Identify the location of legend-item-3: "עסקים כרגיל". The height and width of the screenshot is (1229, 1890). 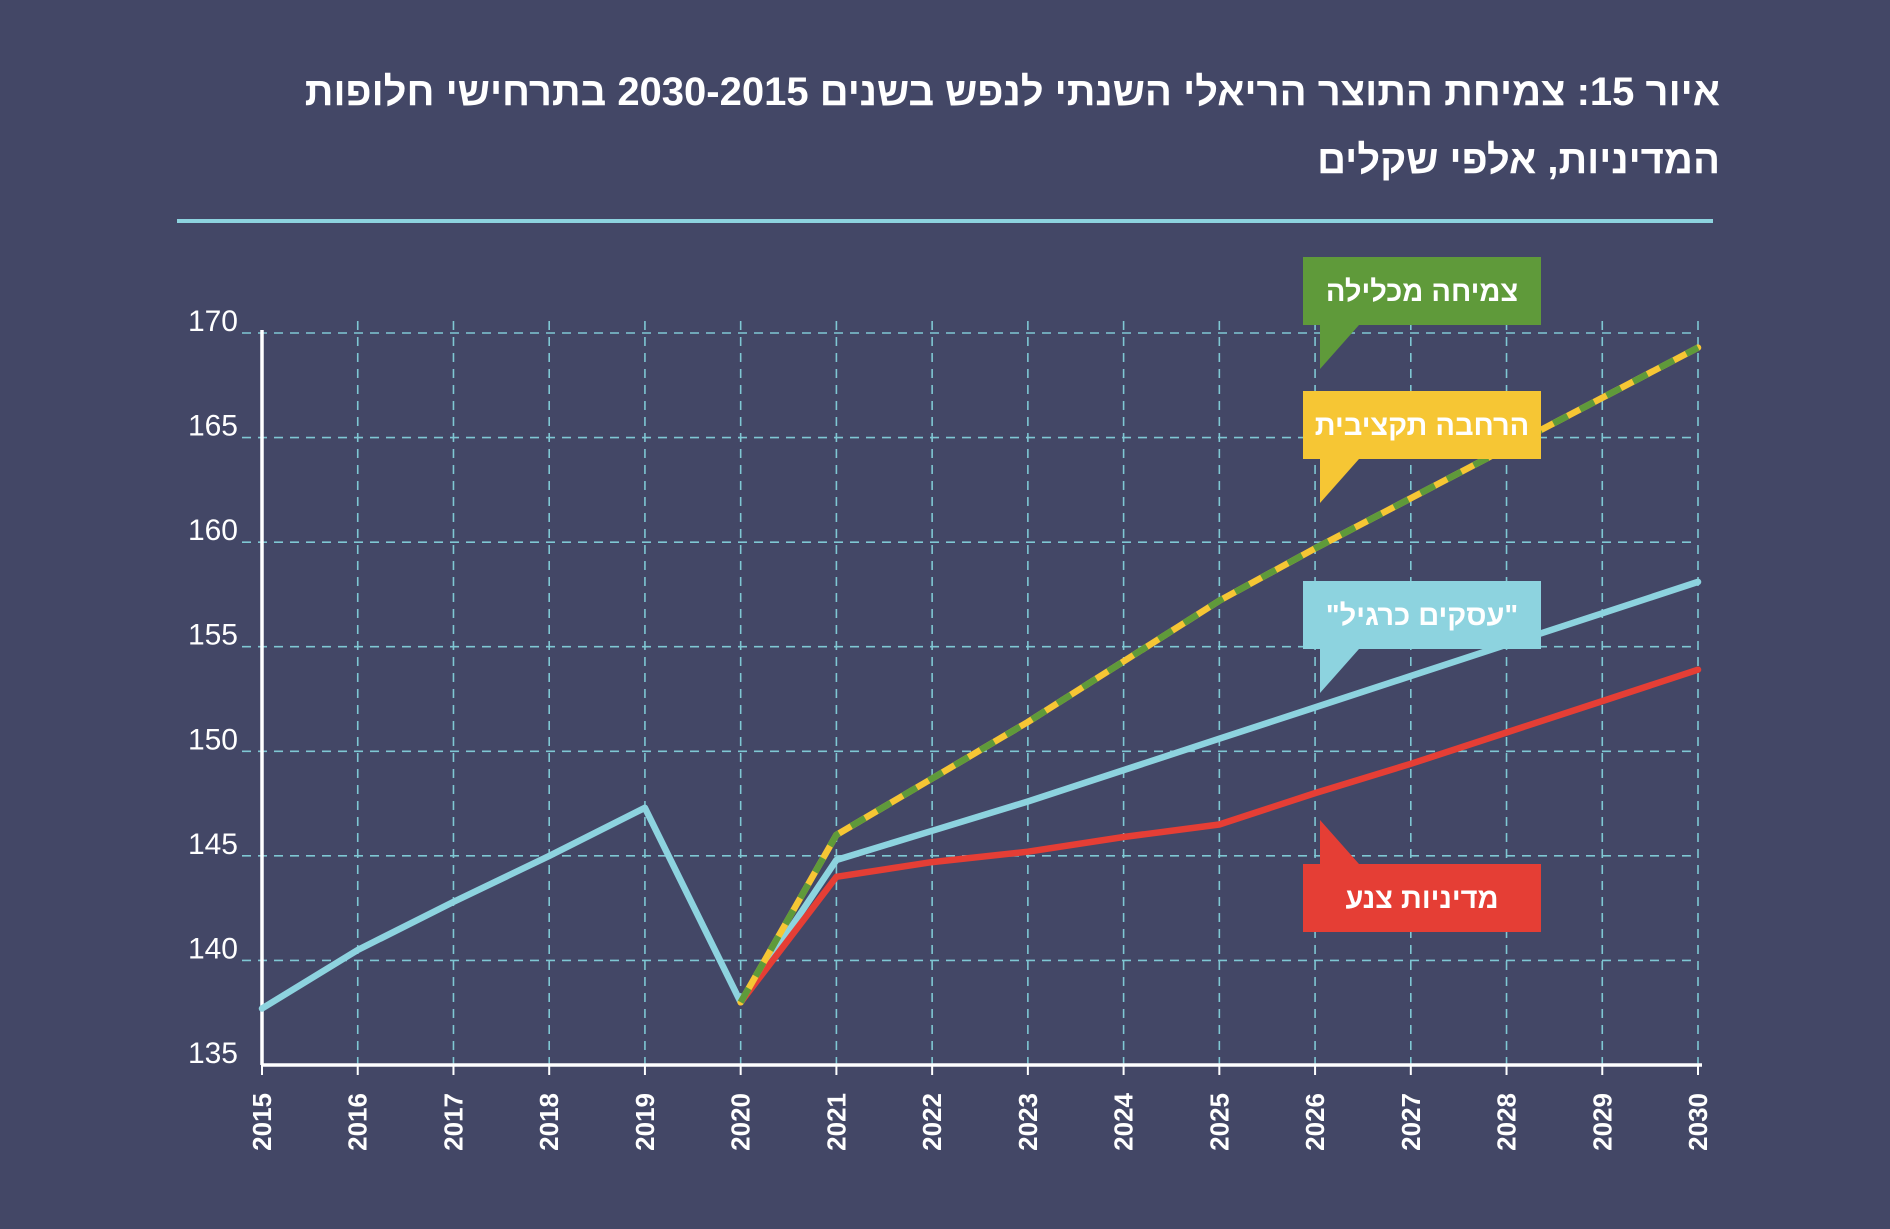
(1422, 637).